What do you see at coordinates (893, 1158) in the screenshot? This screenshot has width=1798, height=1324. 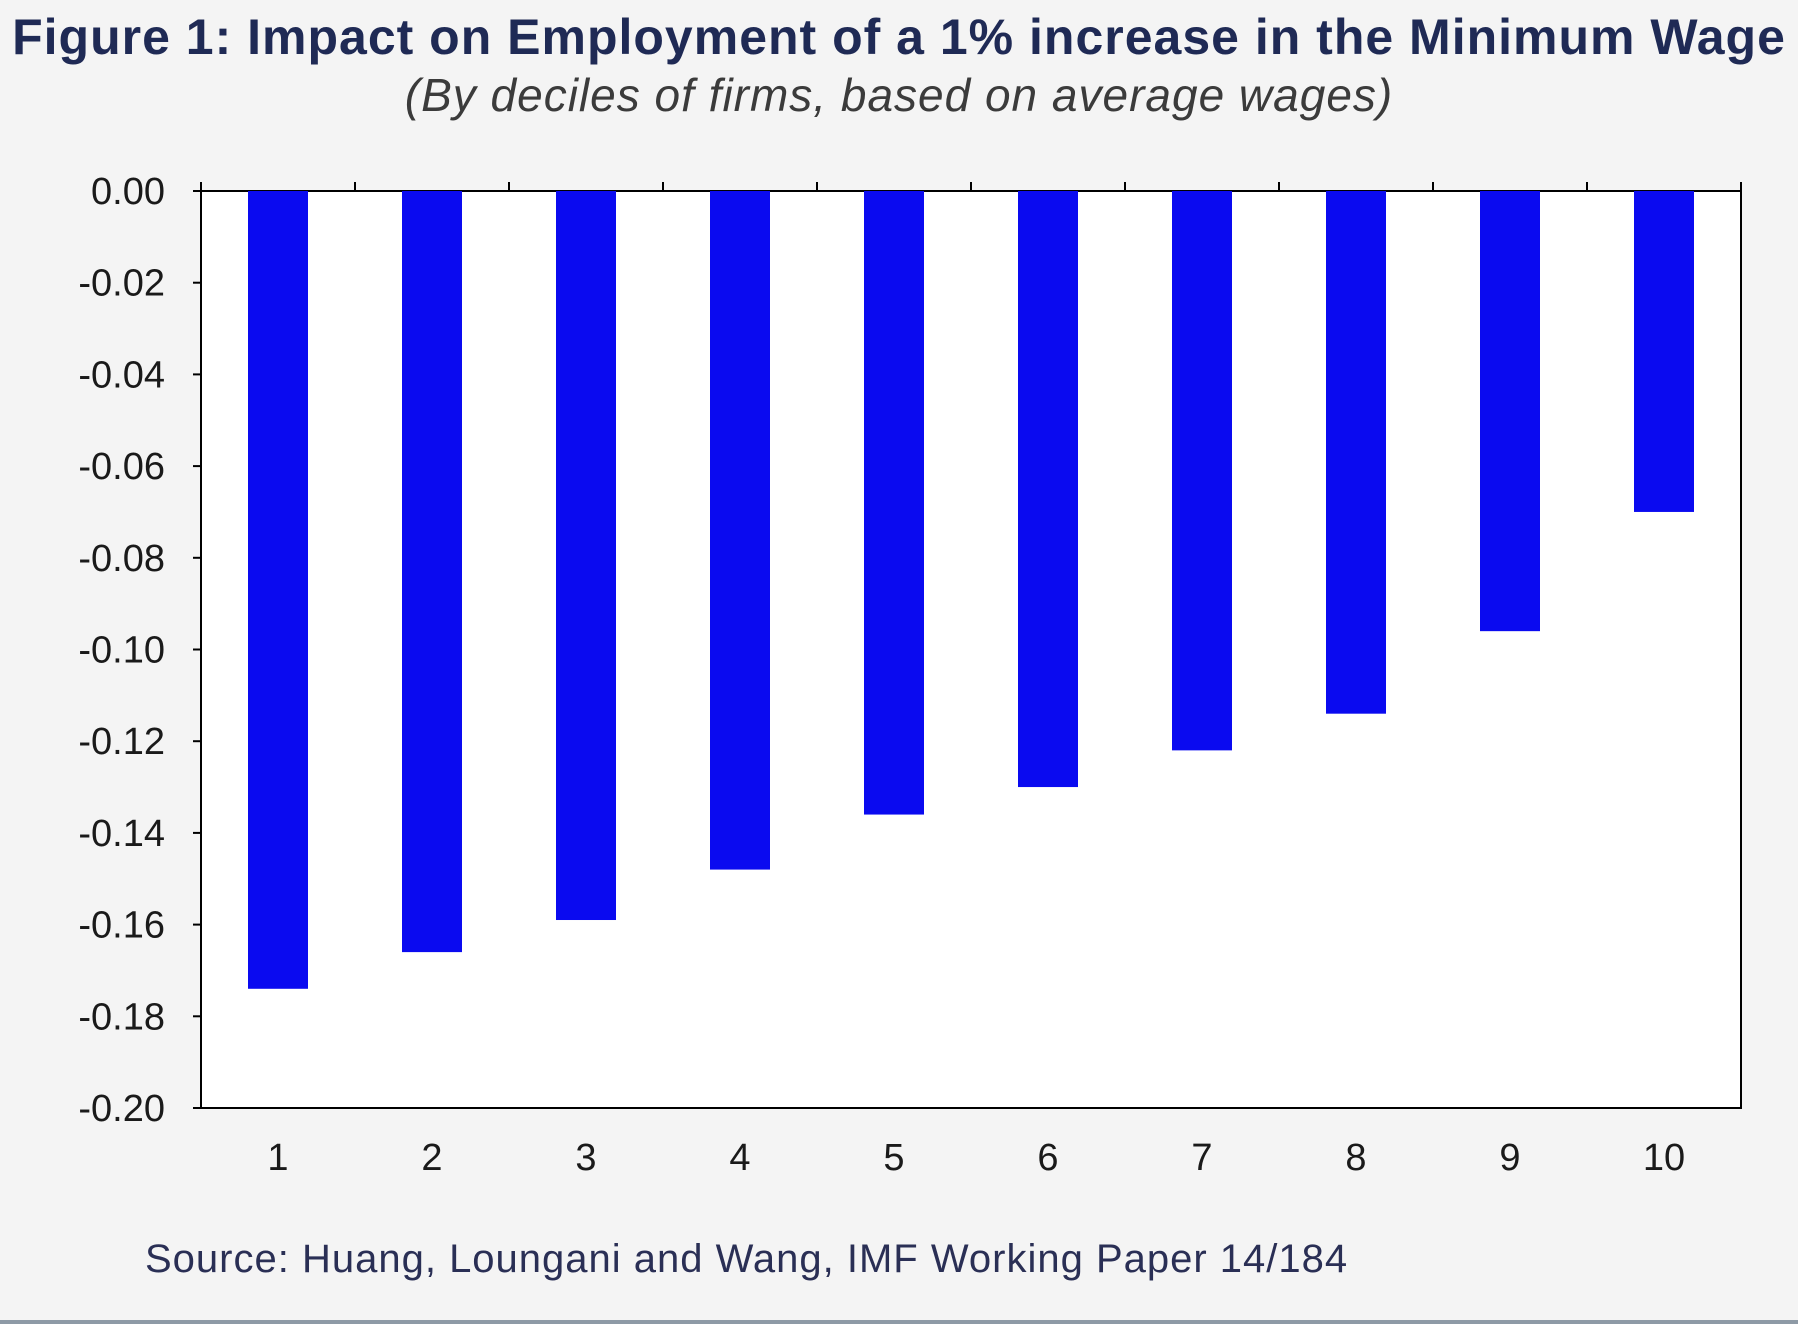 I see `x-tick-label: 5` at bounding box center [893, 1158].